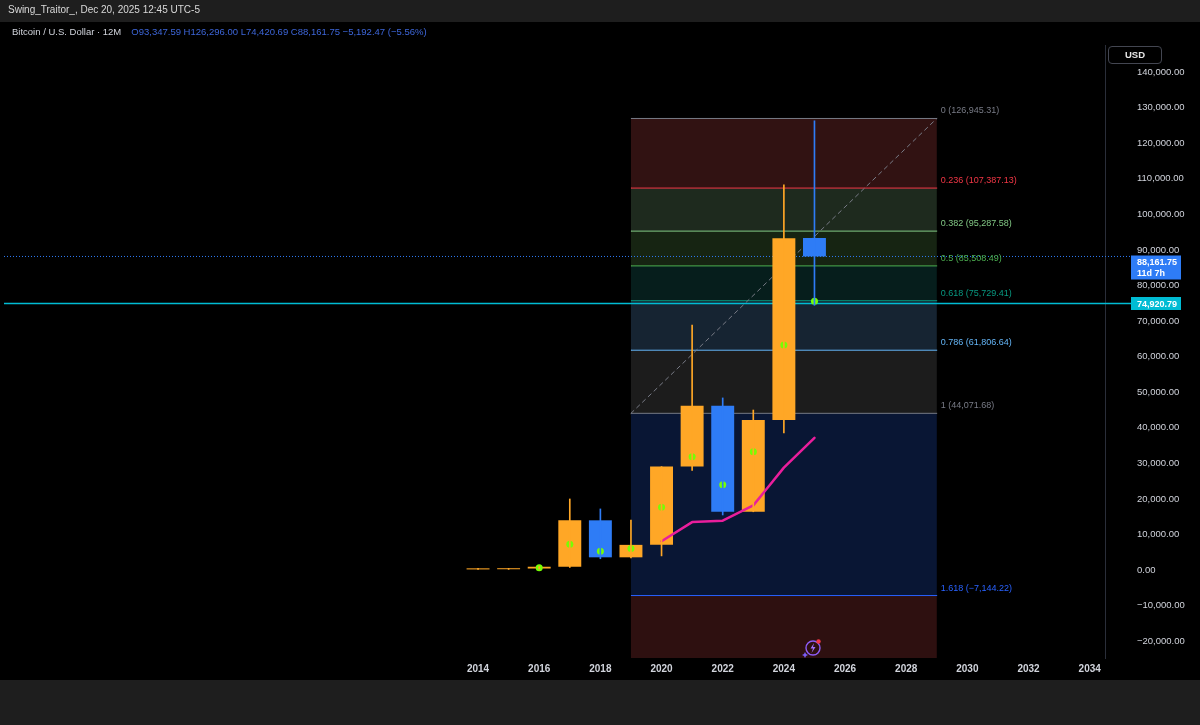 Image resolution: width=1200 pixels, height=725 pixels. I want to click on y-tick-label: 80,000.00, so click(1158, 285).